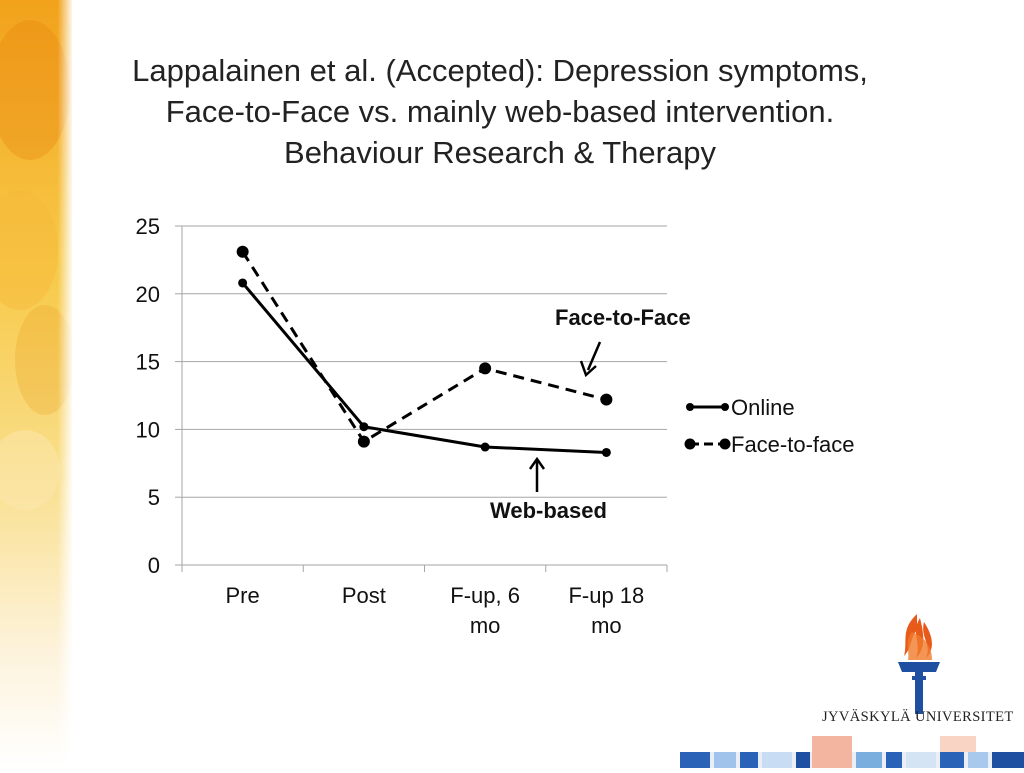 The width and height of the screenshot is (1024, 773). Describe the element at coordinates (594, 356) in the screenshot. I see `annotation-arrow` at that location.